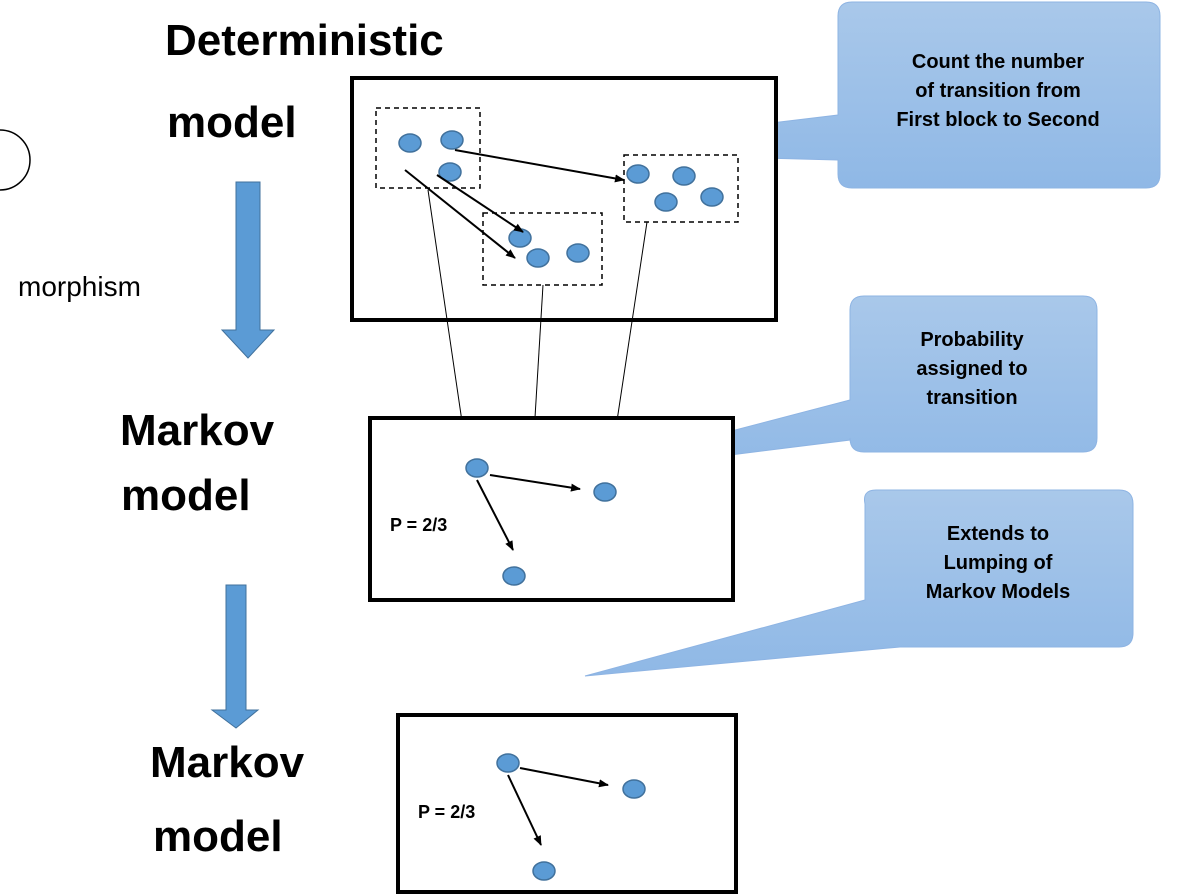 The width and height of the screenshot is (1185, 896). What do you see at coordinates (997, 120) in the screenshot?
I see `callout-text: First block to Second` at bounding box center [997, 120].